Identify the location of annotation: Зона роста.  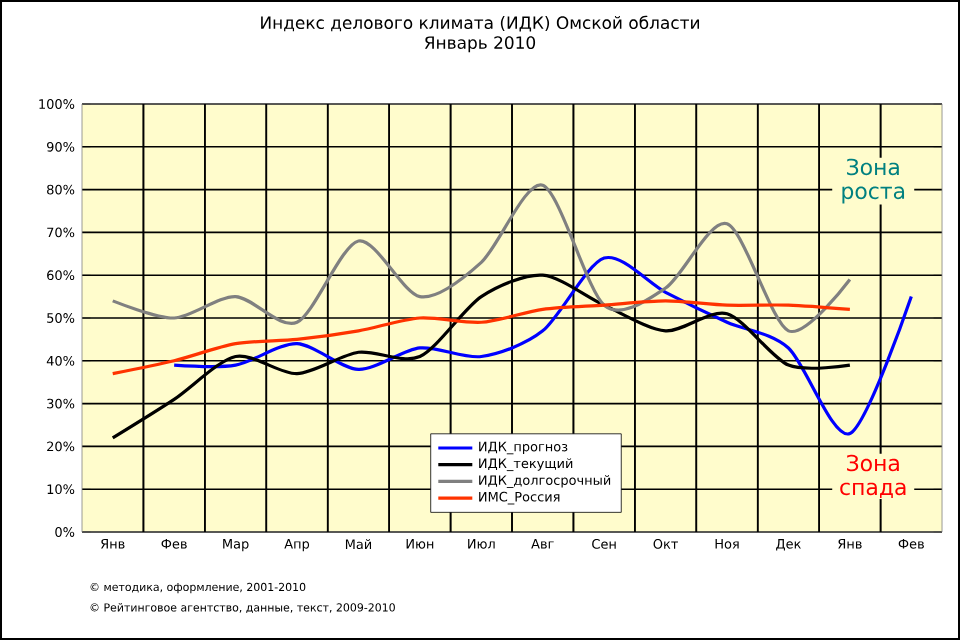
(873, 181).